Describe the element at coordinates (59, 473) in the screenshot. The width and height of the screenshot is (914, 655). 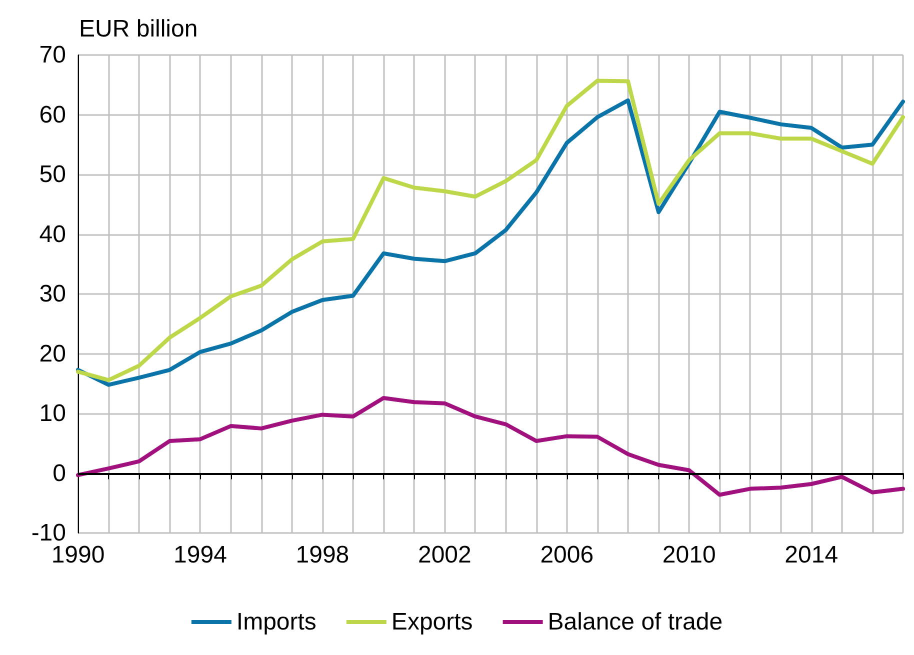
I see `y-tick-label: 0` at that location.